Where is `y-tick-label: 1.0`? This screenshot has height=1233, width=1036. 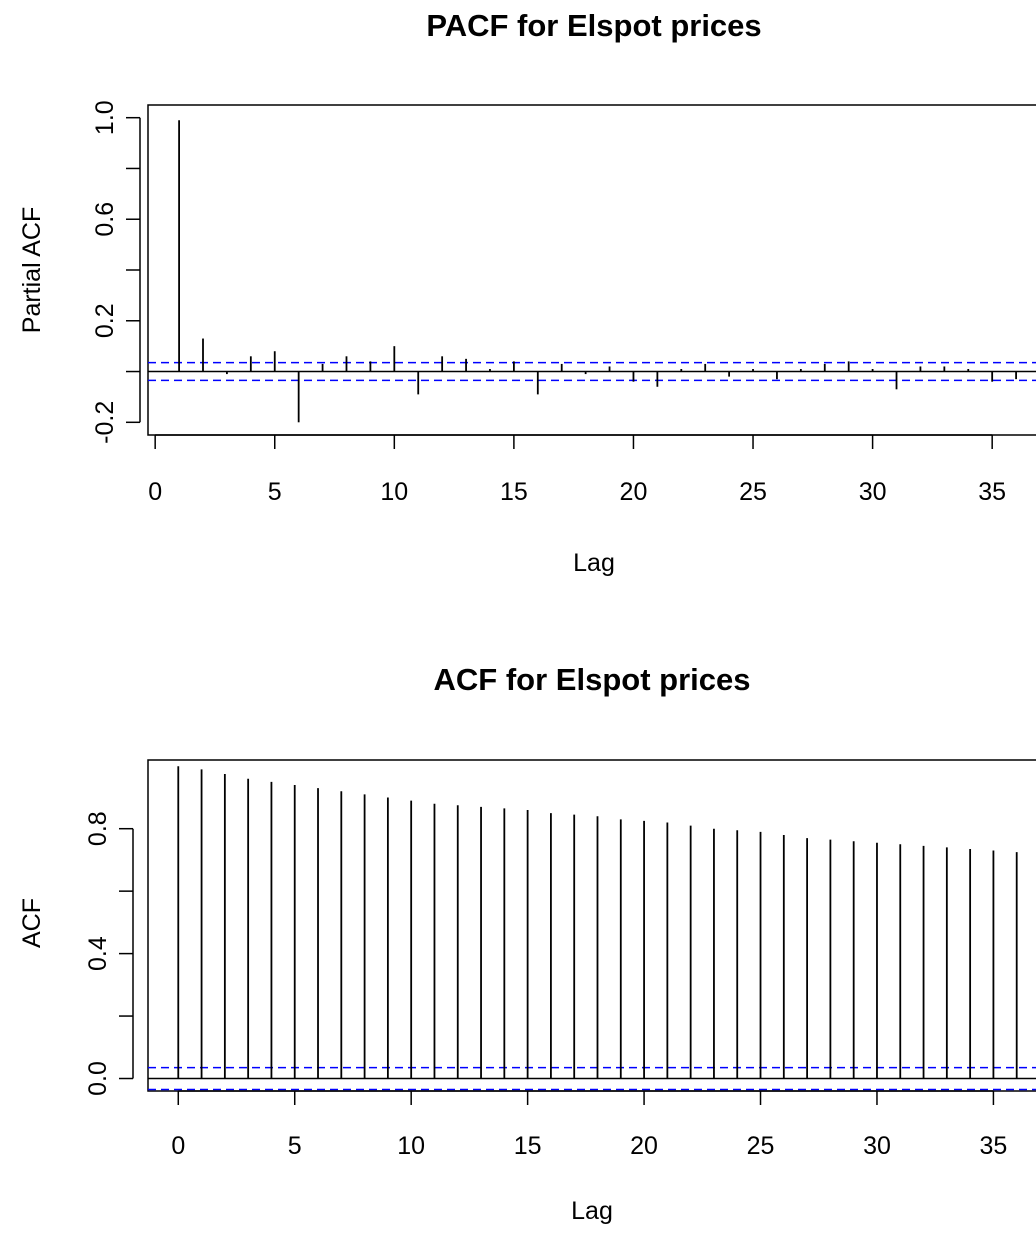 y-tick-label: 1.0 is located at coordinates (105, 117).